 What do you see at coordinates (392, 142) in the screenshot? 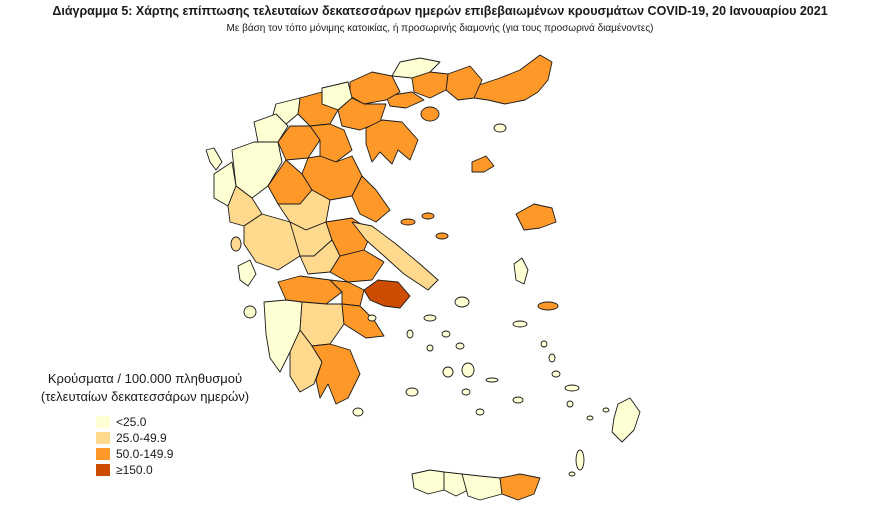
I see `region-Chalkidiki` at bounding box center [392, 142].